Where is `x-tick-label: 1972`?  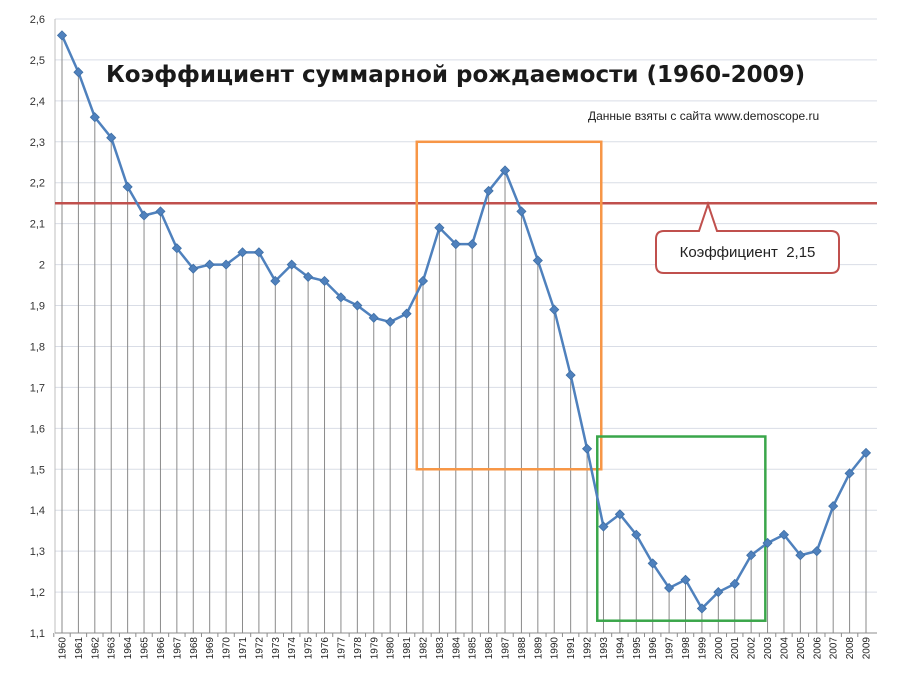 x-tick-label: 1972 is located at coordinates (259, 648).